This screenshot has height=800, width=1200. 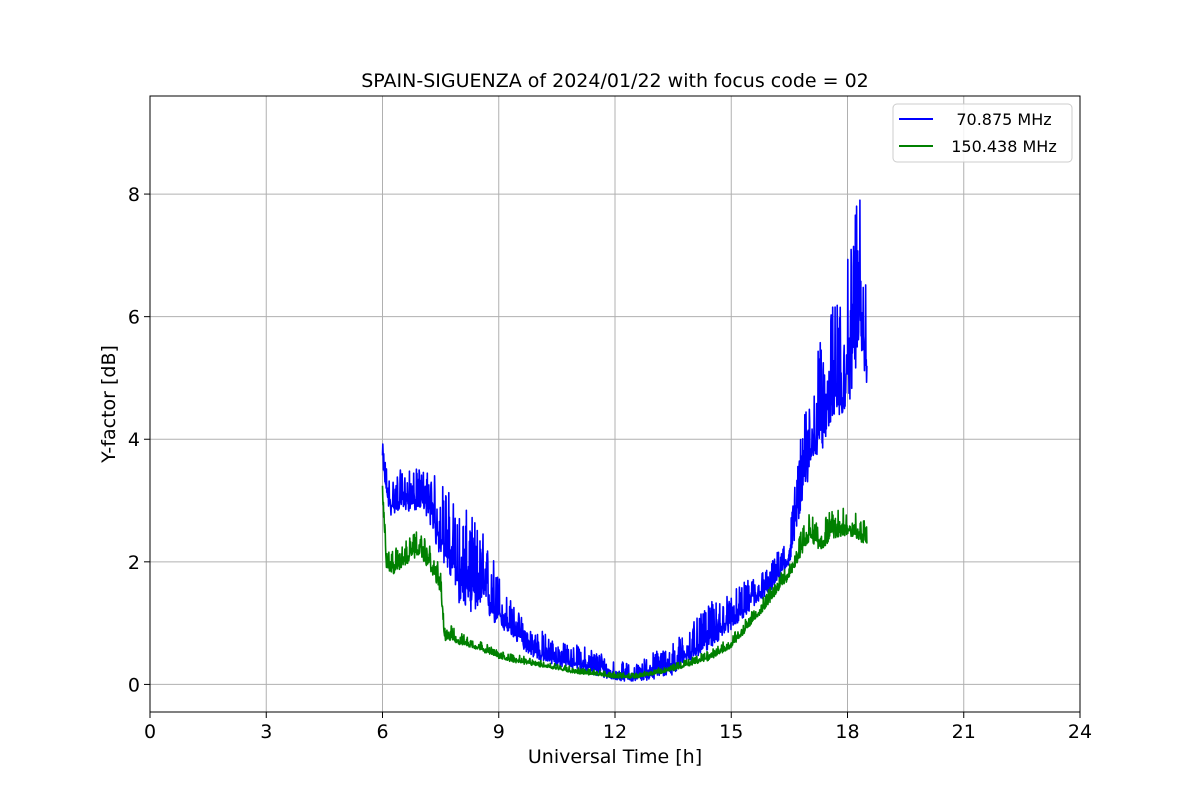 I want to click on y-tick-label: 0, so click(x=134, y=685).